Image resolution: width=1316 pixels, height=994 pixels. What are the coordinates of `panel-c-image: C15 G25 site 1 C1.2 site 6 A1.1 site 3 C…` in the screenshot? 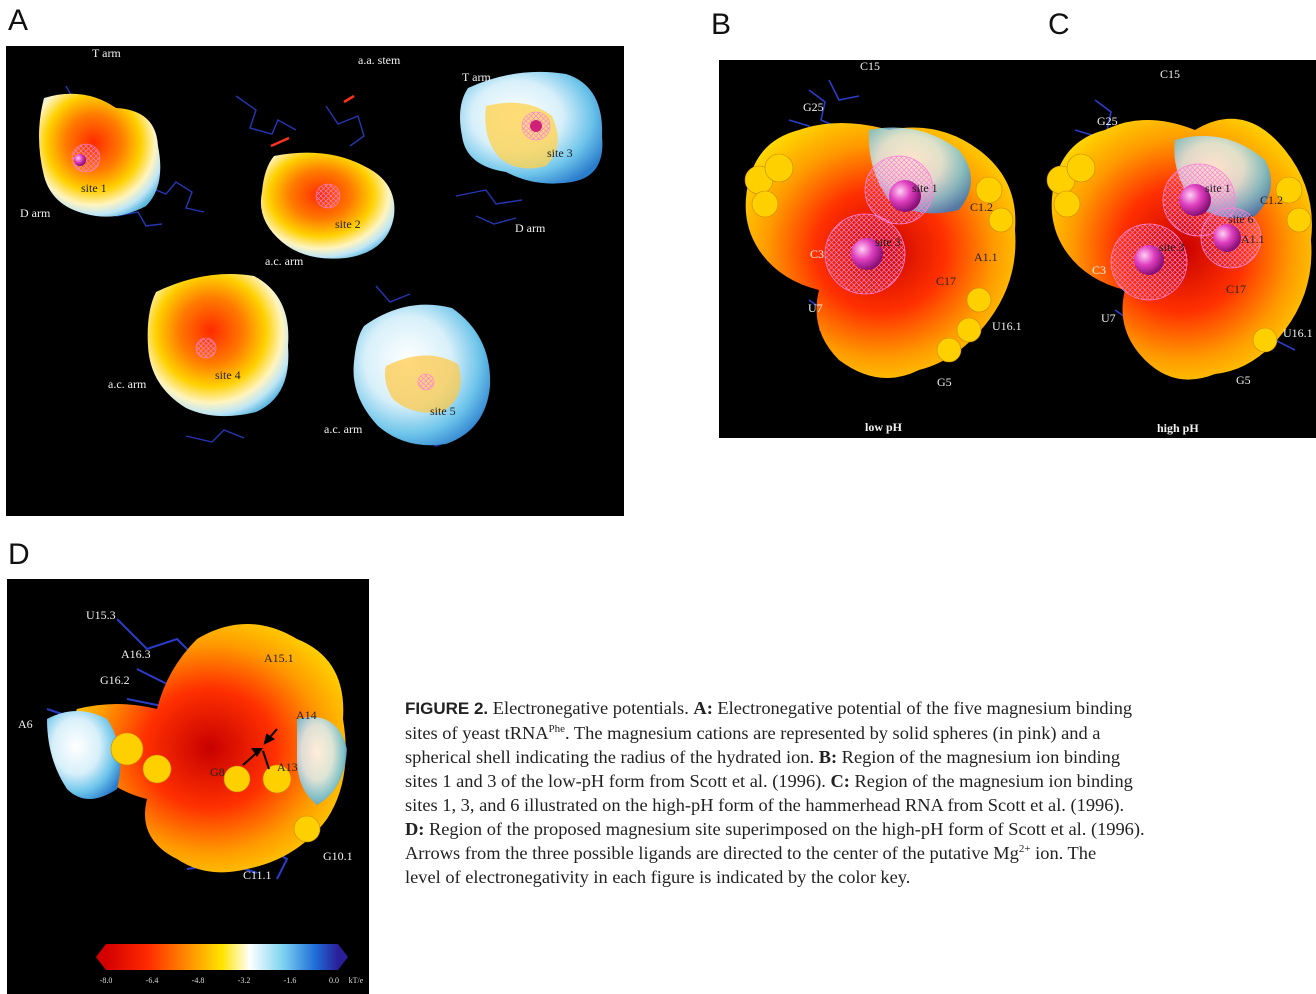 It's located at (1175, 249).